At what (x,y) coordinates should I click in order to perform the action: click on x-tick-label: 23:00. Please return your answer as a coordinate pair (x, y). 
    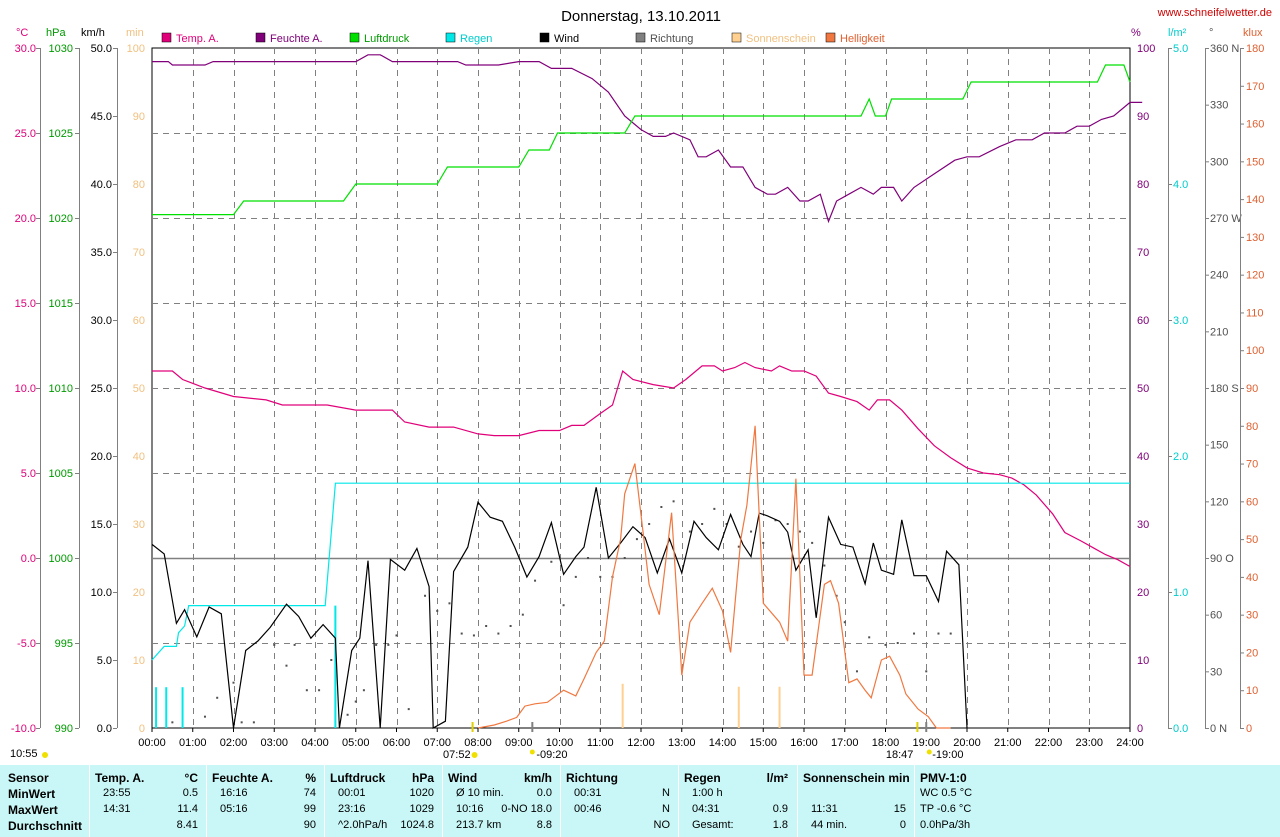
    Looking at the image, I should click on (1089, 743).